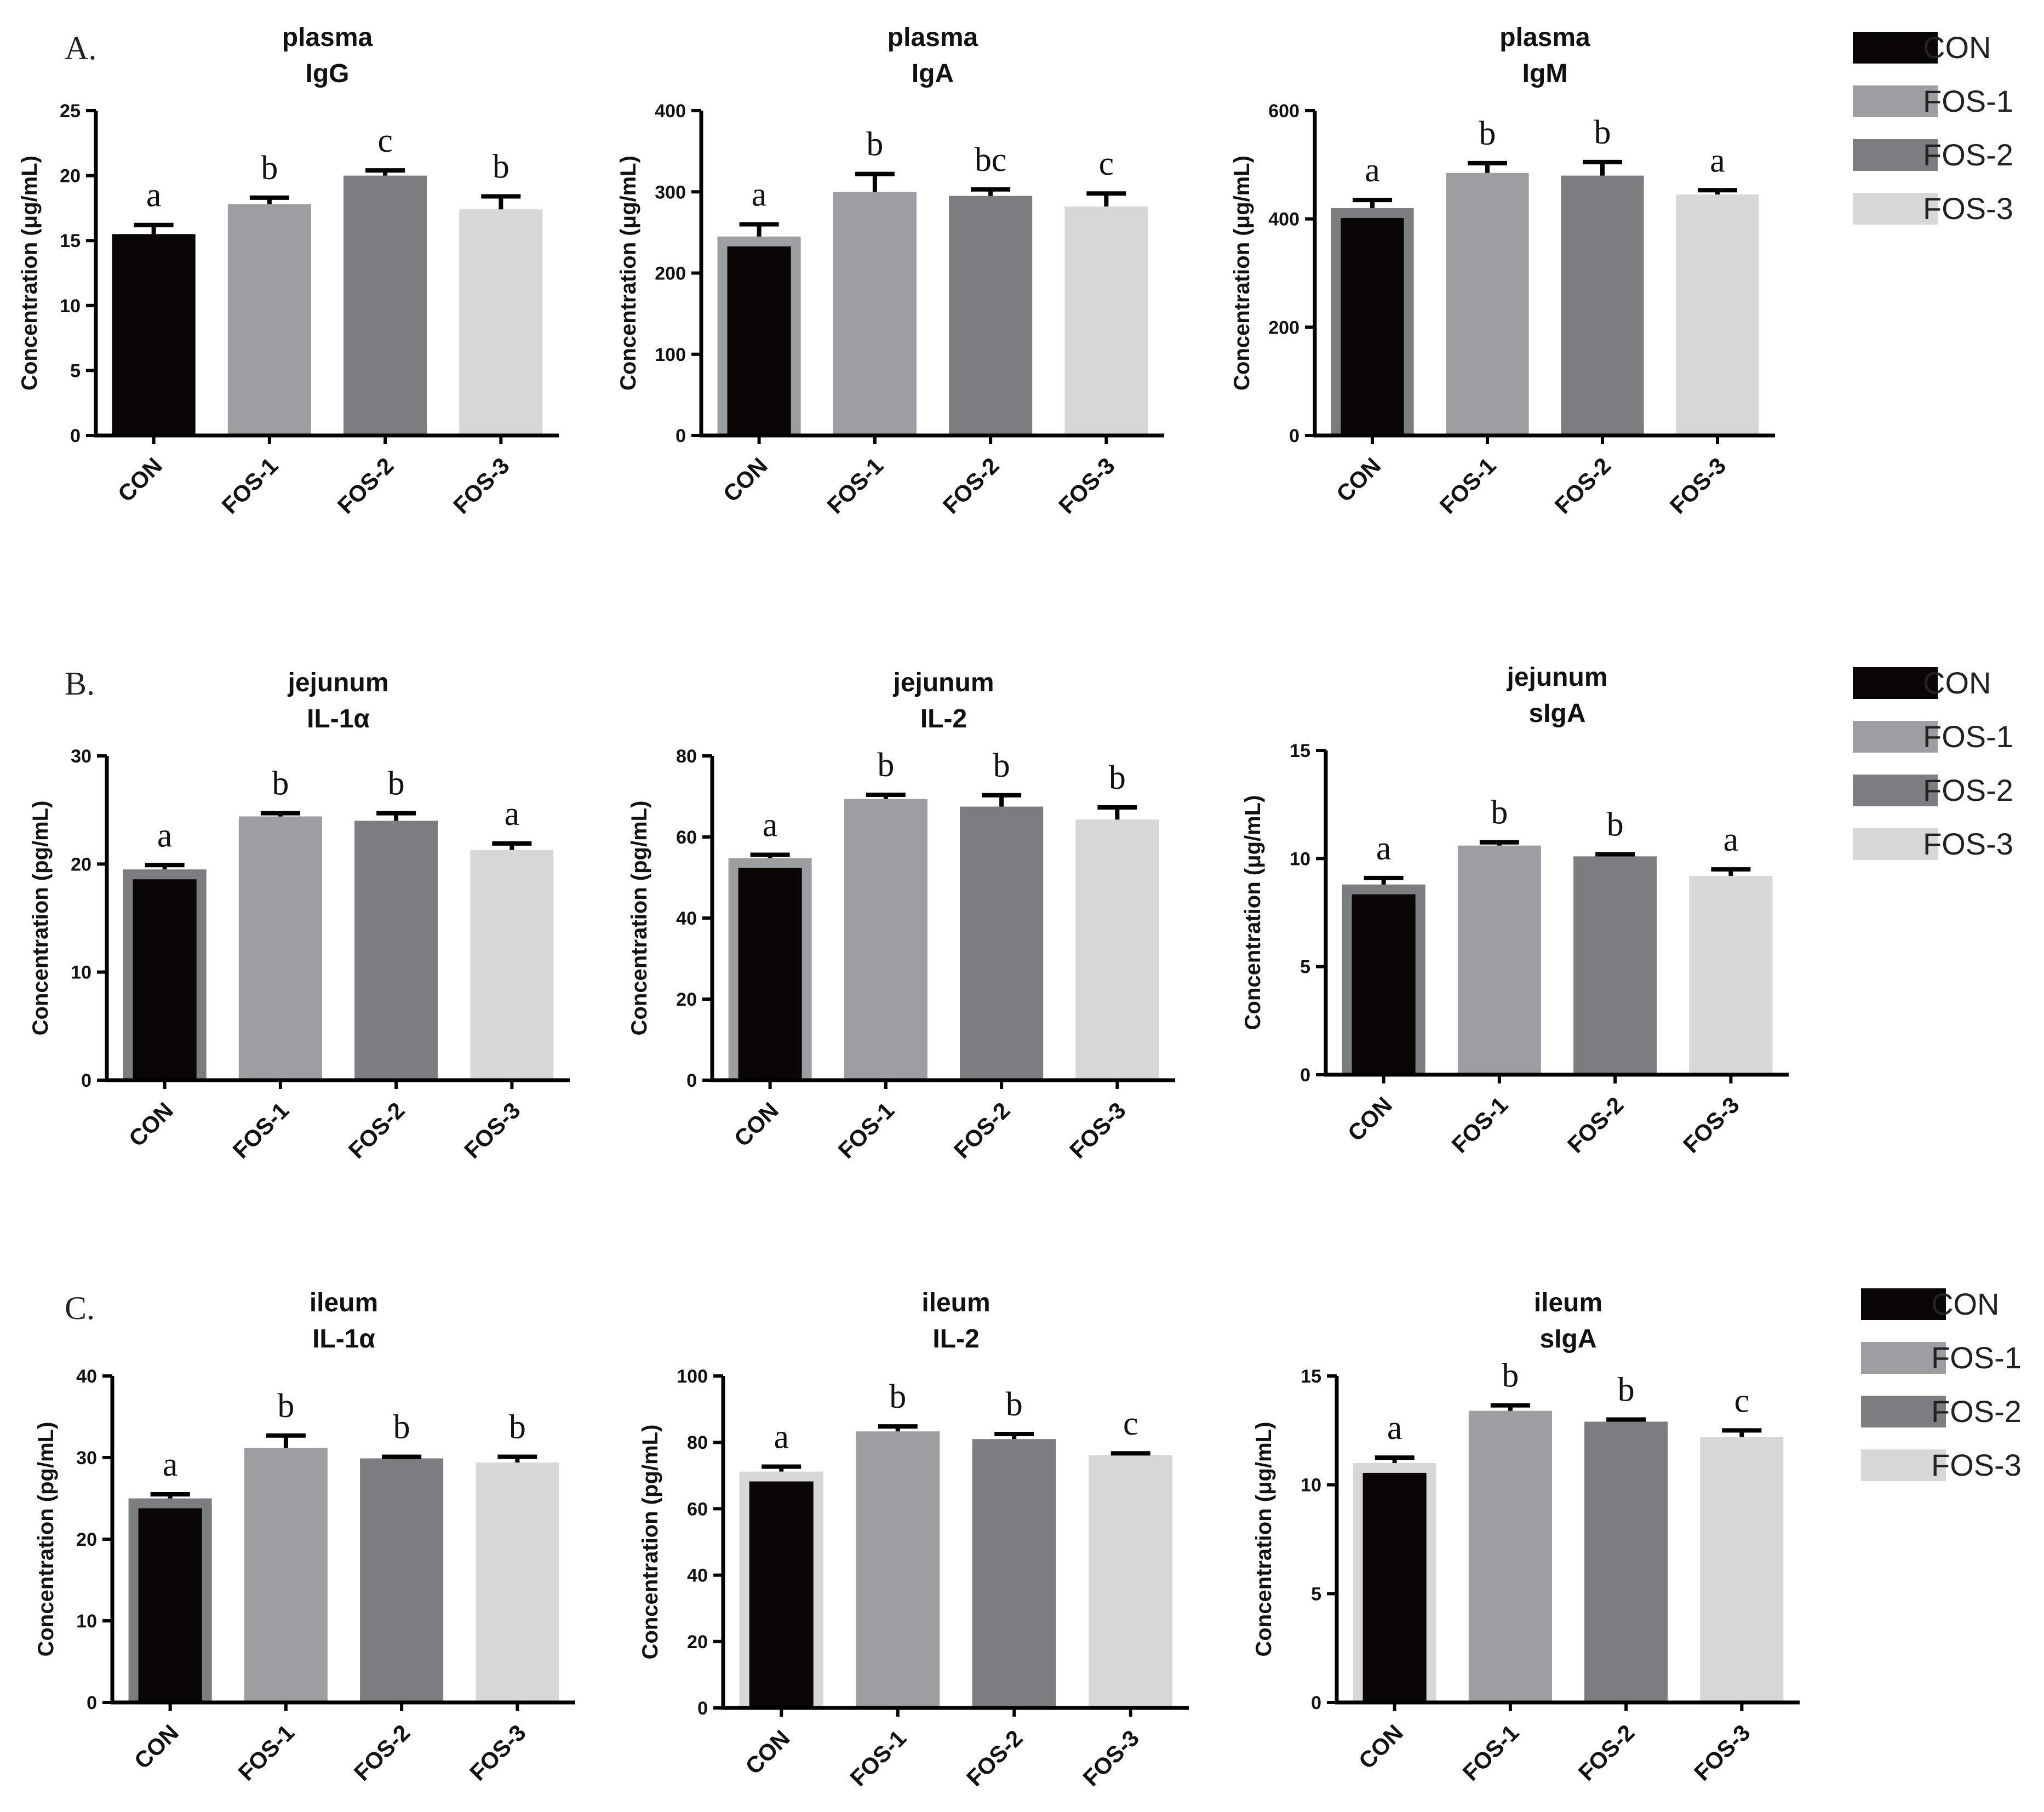 The width and height of the screenshot is (2044, 1812). Describe the element at coordinates (698, 1642) in the screenshot. I see `y-tick-label: 20` at that location.